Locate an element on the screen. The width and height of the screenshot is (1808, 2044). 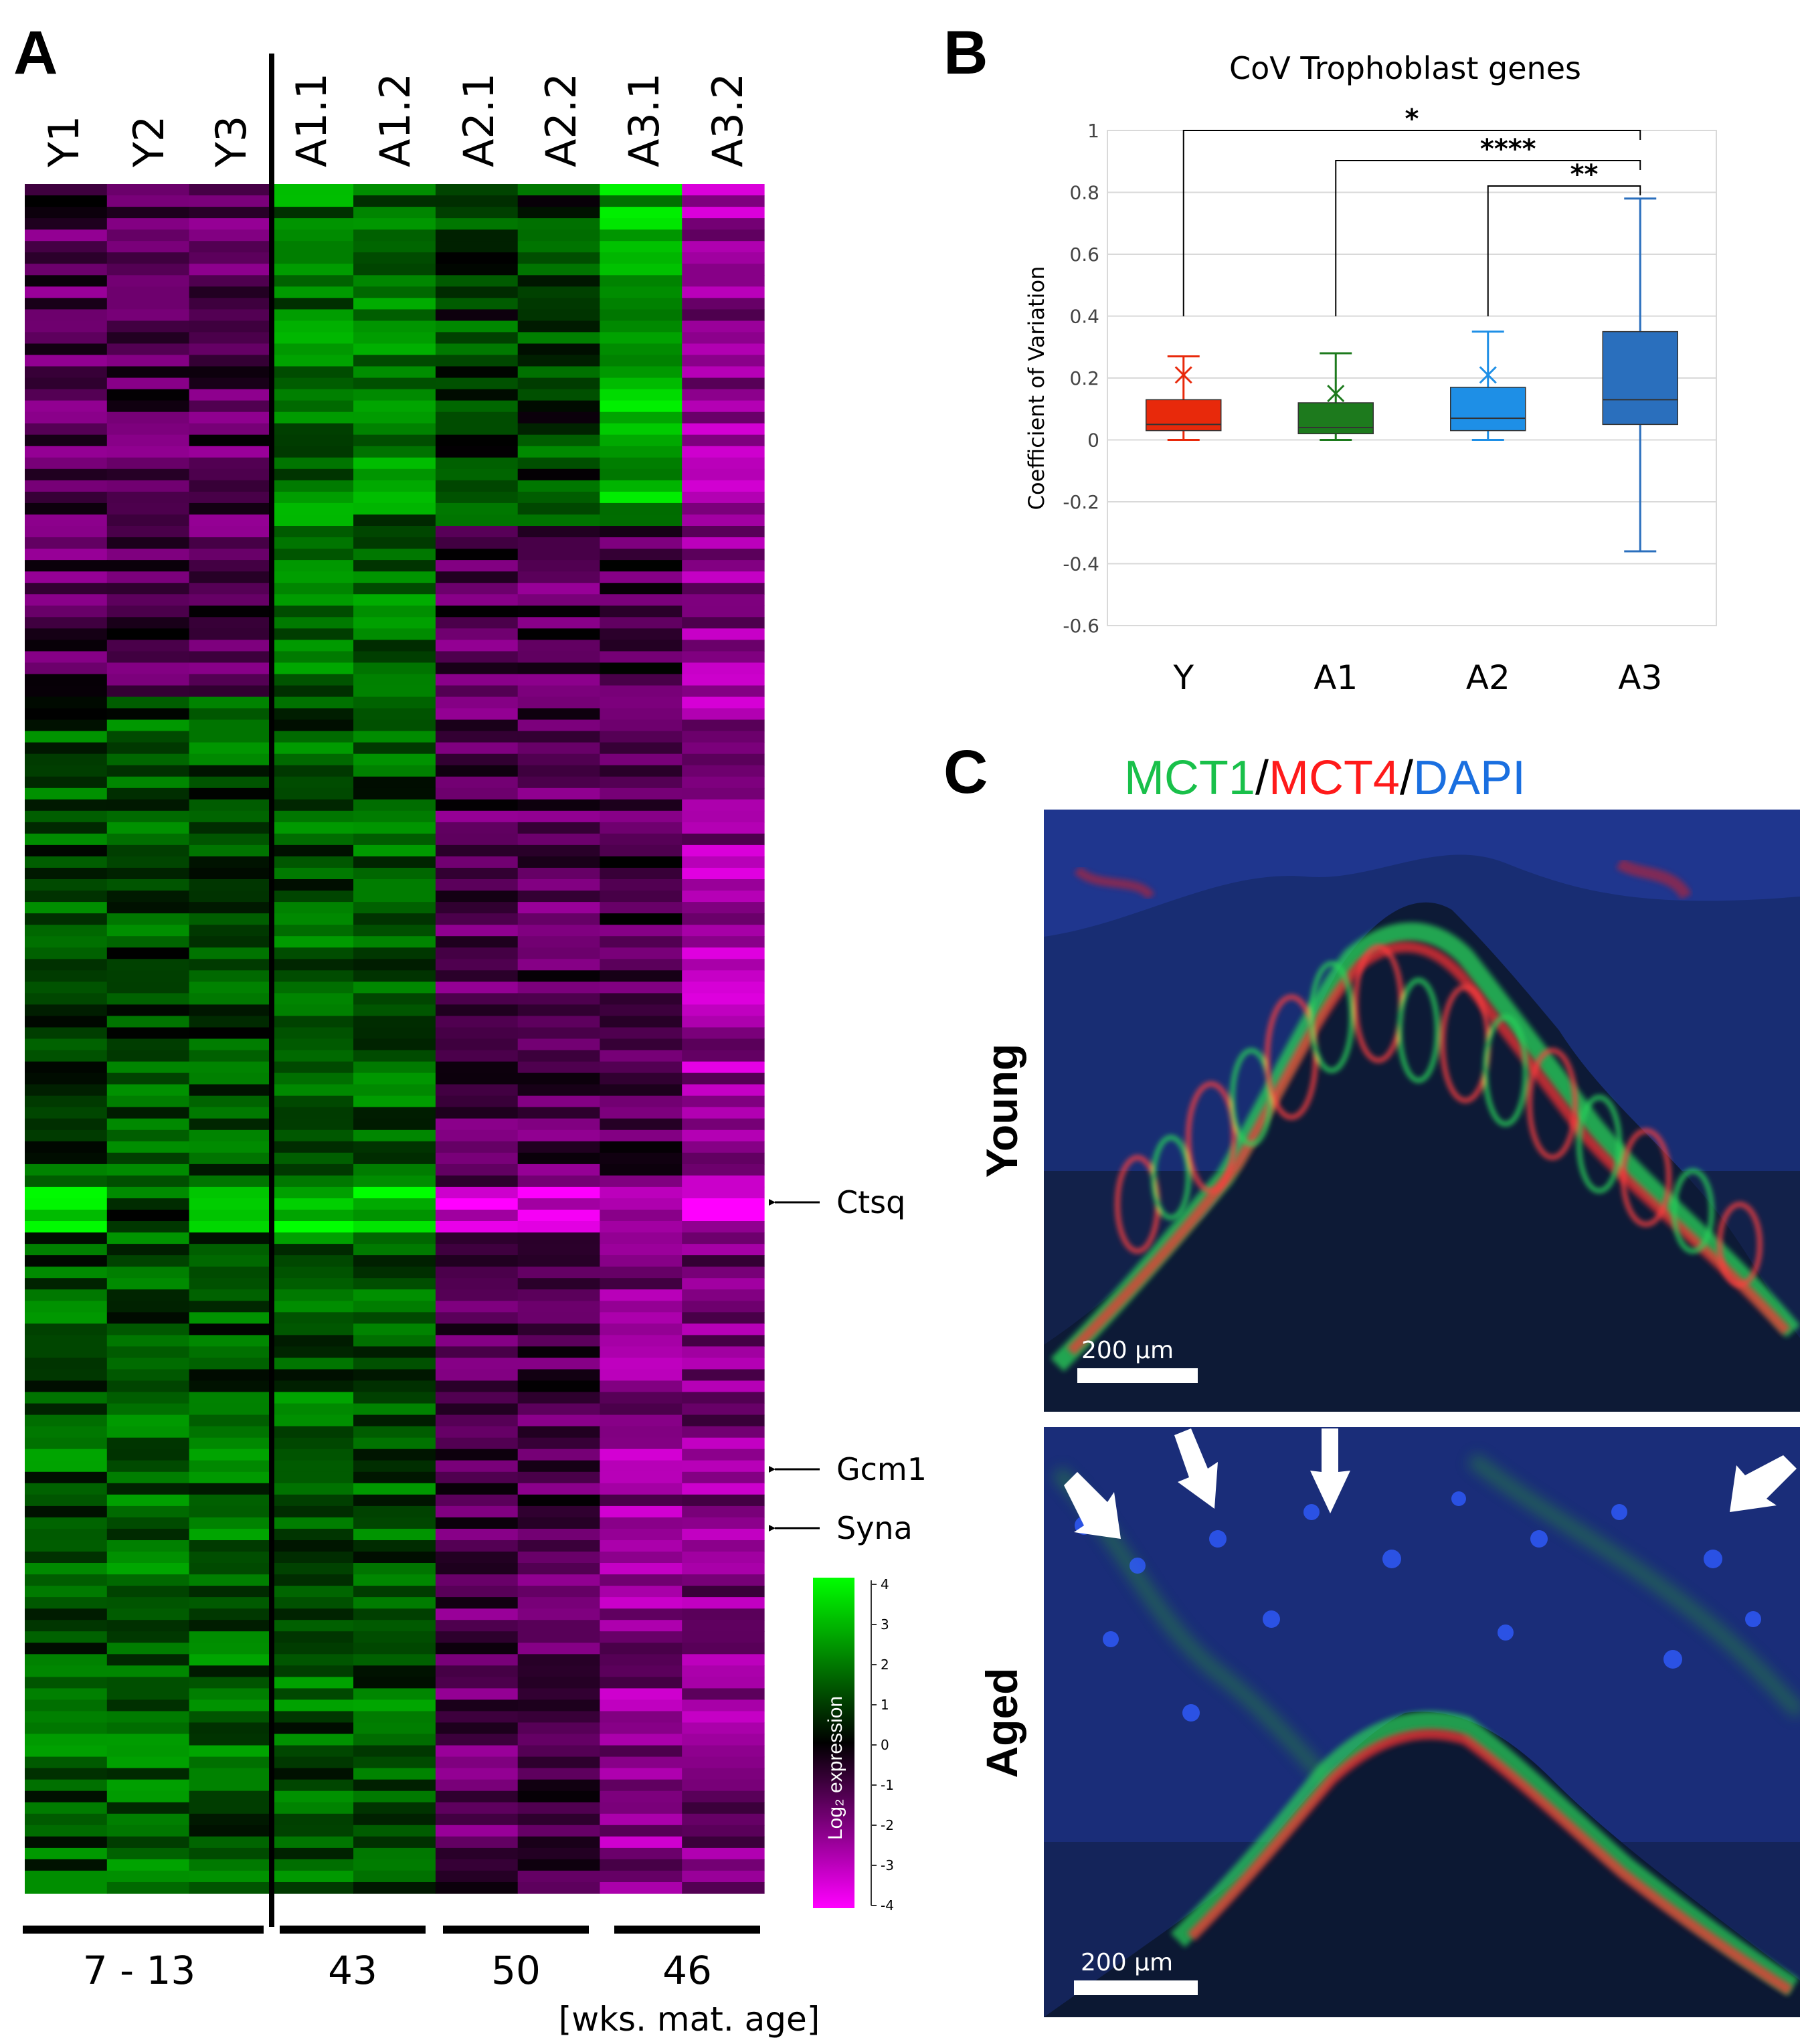
chart-y-tick-label: 0.2 is located at coordinates (1084, 378).